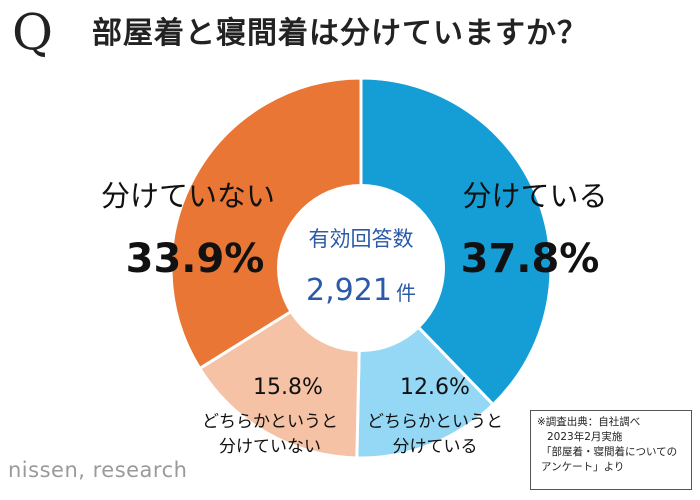 This screenshot has width=700, height=500. Describe the element at coordinates (195, 259) in the screenshot. I see `slice-pct-wakete-inai: 33.9%` at that location.